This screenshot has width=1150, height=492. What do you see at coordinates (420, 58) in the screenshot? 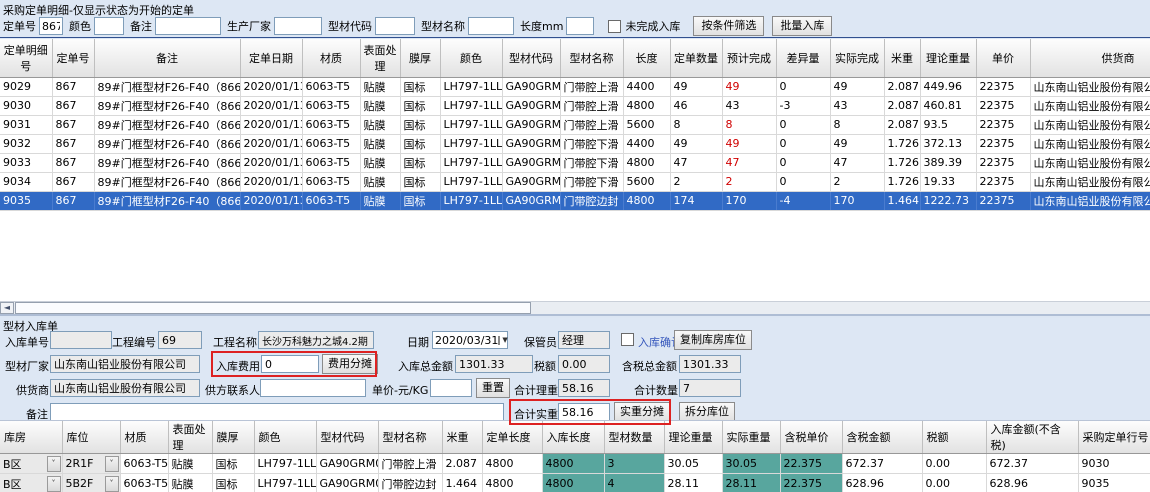
I see `column-header: 膜厚` at bounding box center [420, 58].